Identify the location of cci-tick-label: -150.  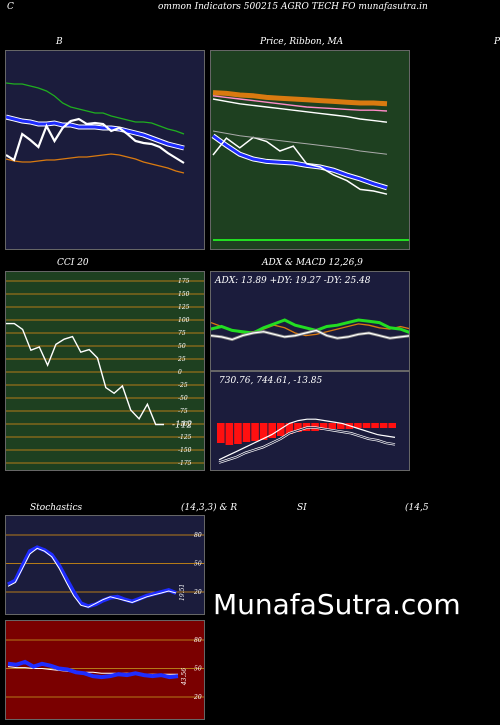
(185, 450).